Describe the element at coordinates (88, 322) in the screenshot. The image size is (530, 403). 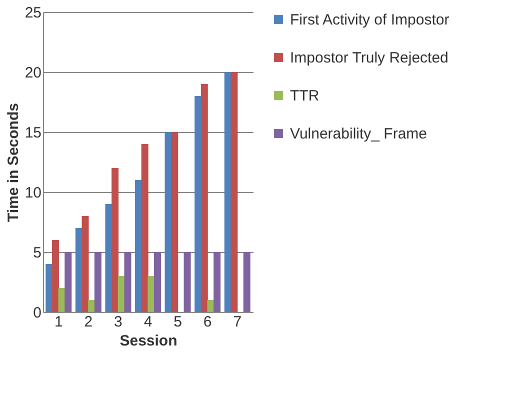
I see `x-tick-label: 2` at that location.